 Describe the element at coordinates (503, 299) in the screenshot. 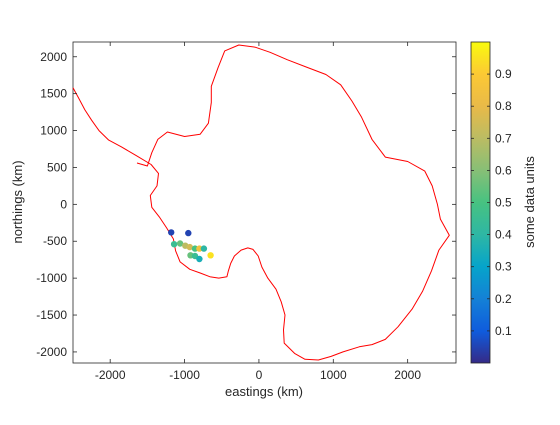

I see `colorbar-tick-label: 0.2` at that location.